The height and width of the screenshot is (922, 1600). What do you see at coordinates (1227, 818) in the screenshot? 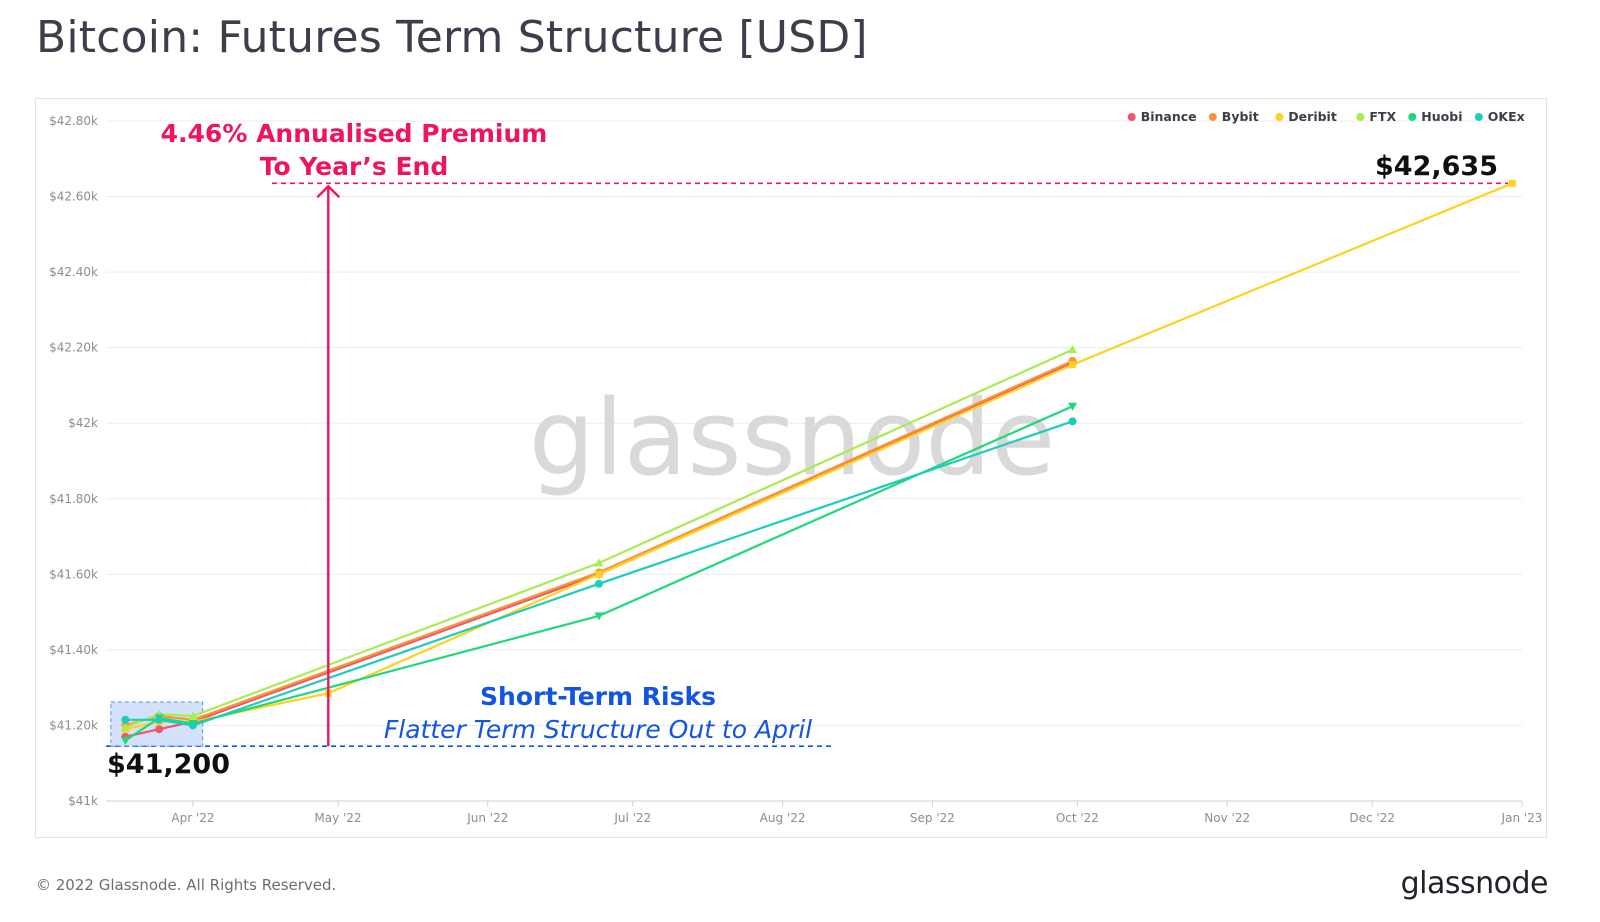
I see `x-tick-label: Nov '22` at bounding box center [1227, 818].